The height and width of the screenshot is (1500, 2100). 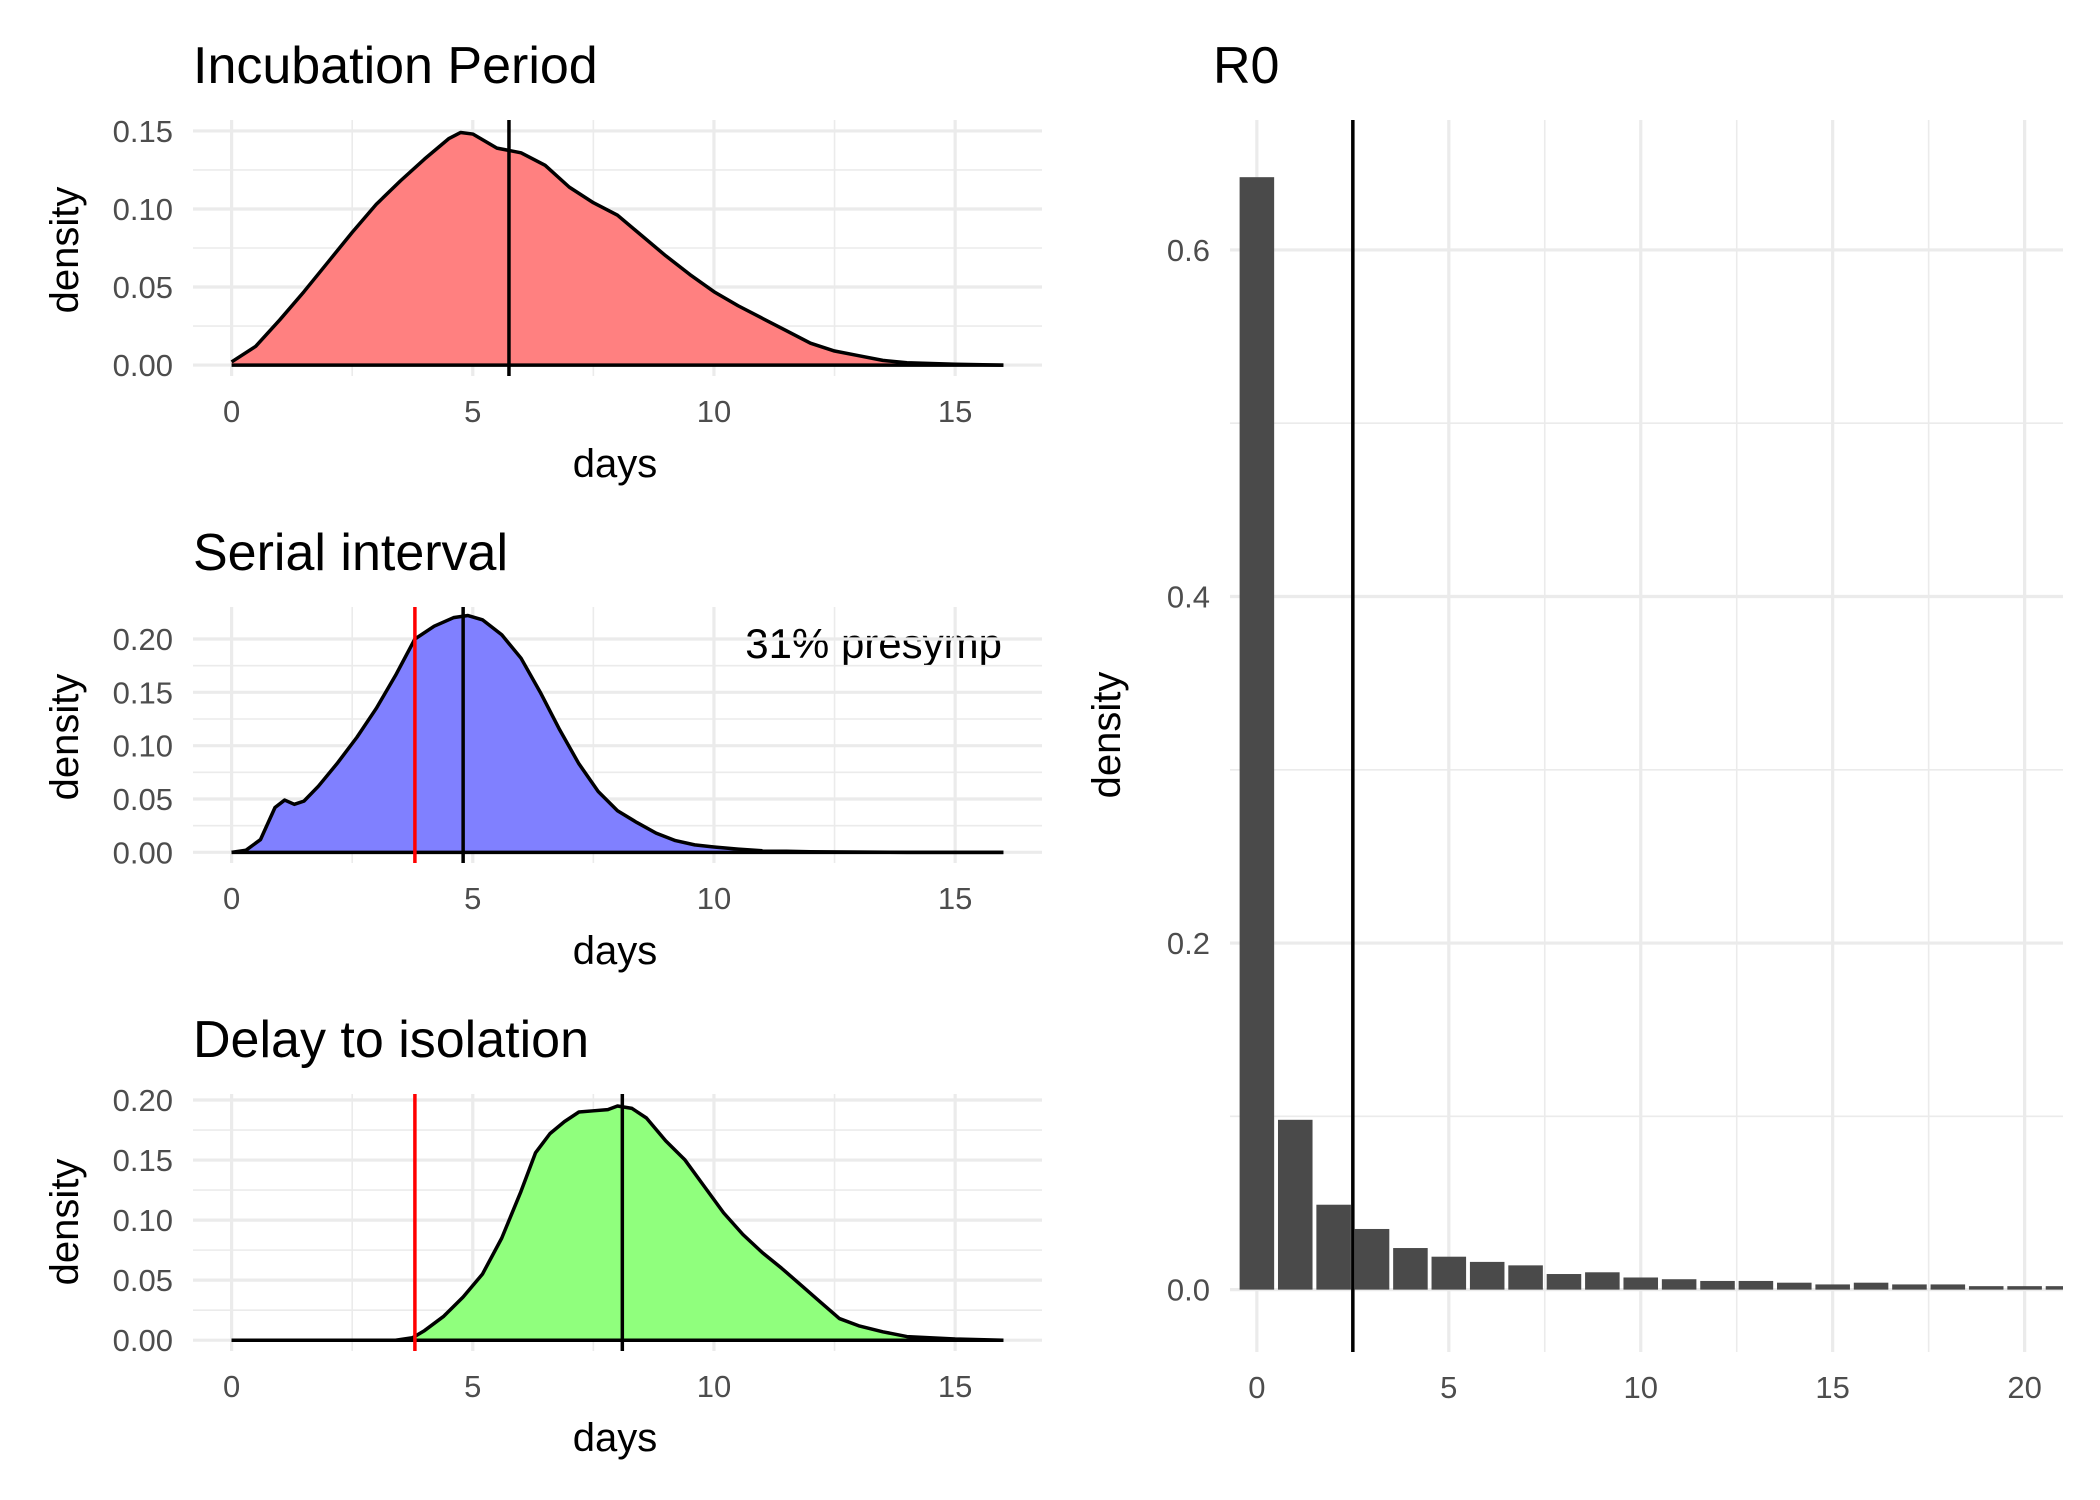 I want to click on serial-x-axis-label: days, so click(x=615, y=951).